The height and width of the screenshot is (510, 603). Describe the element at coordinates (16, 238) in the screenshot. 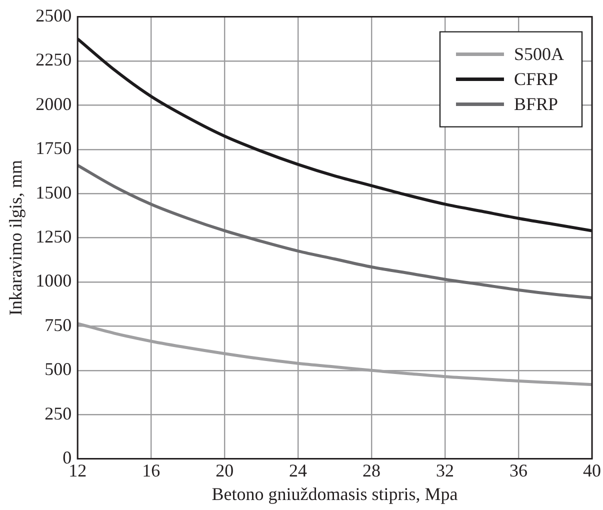

I see `y-axis-title: Inkaravimo ilgis, mm` at that location.